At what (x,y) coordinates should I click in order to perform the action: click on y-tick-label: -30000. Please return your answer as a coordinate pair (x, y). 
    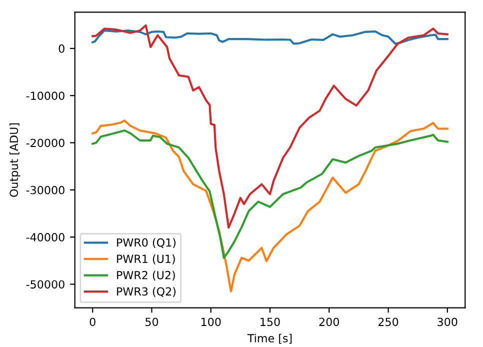
    Looking at the image, I should click on (45, 190).